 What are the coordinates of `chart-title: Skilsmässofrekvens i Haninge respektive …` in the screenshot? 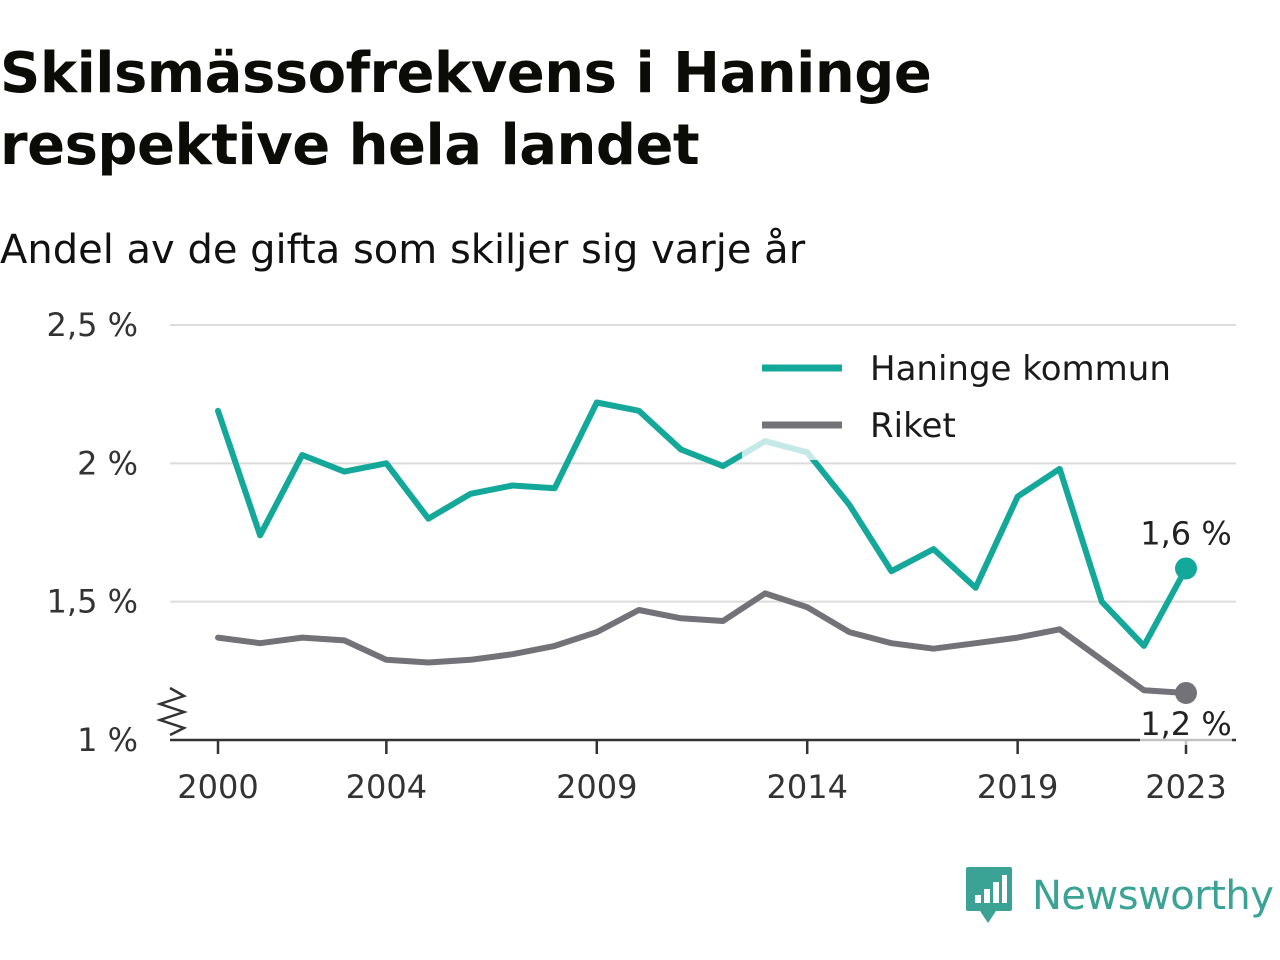 It's located at (466, 109).